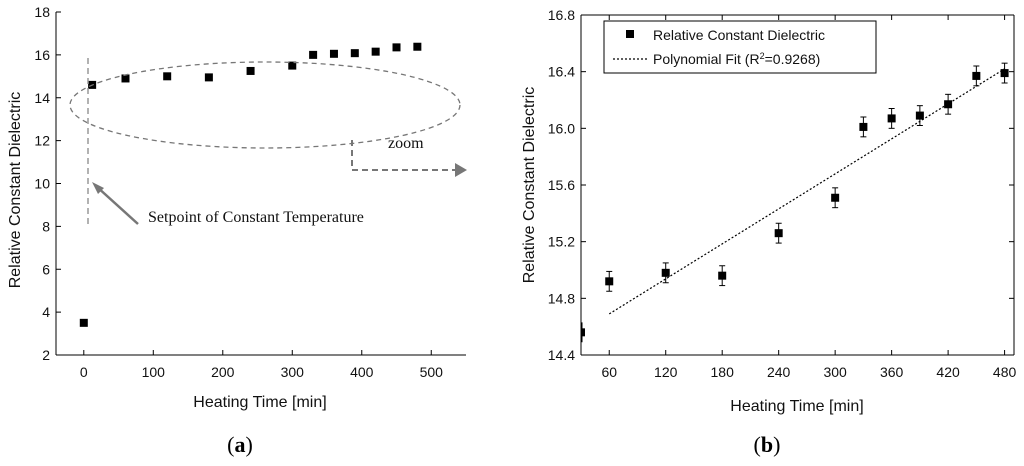 This screenshot has height=466, width=1024. I want to click on panel-a-y-tick-label: 12, so click(42, 141).